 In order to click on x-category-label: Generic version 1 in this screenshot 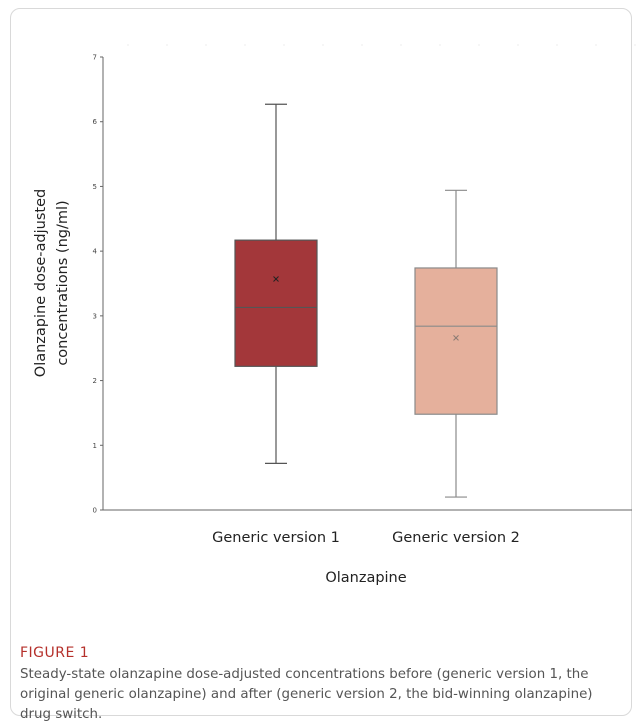, I will do `click(276, 538)`.